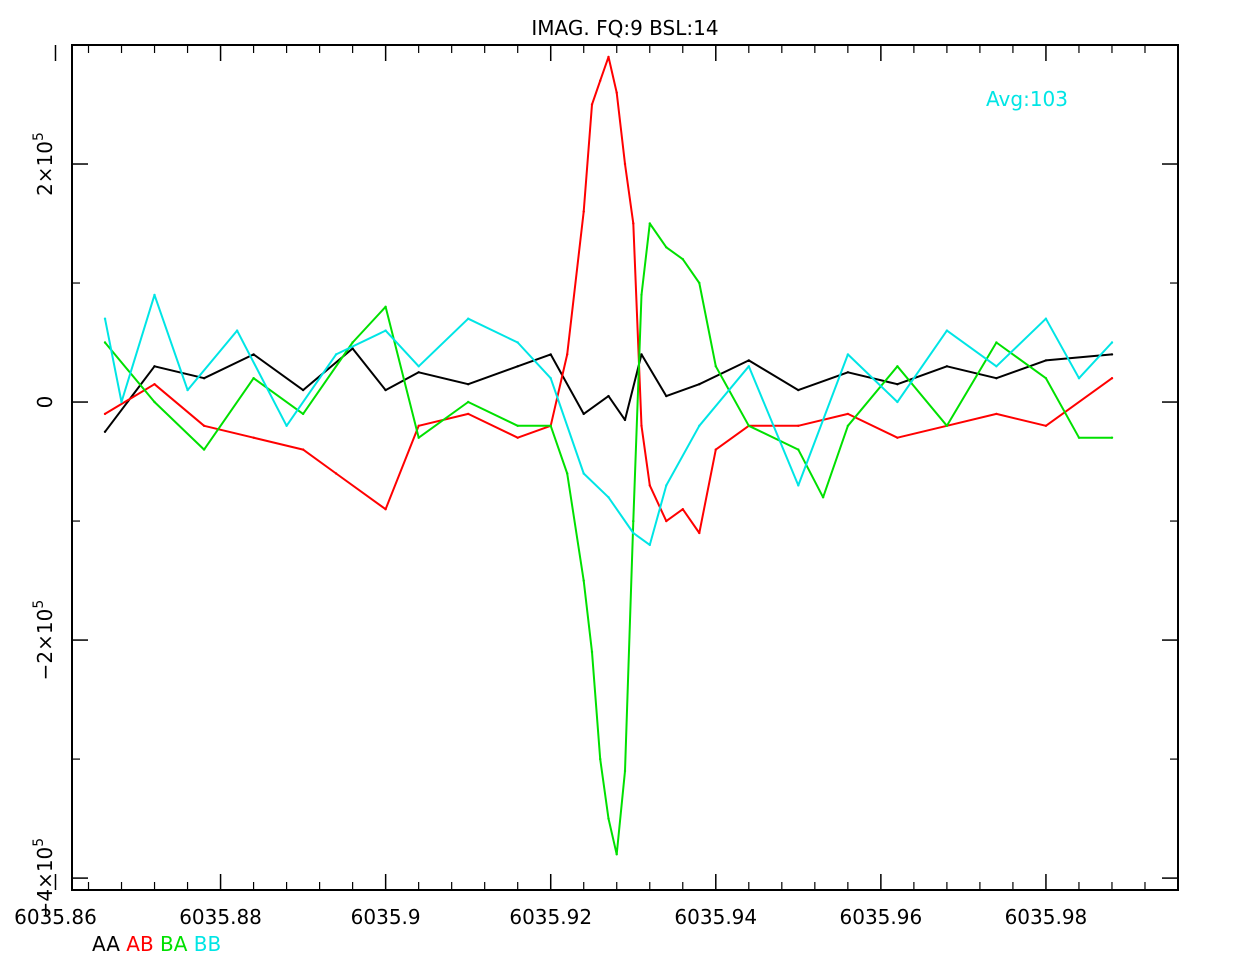 This screenshot has height=967, width=1234. Describe the element at coordinates (715, 917) in the screenshot. I see `x-tick-label: 6035.94` at that location.